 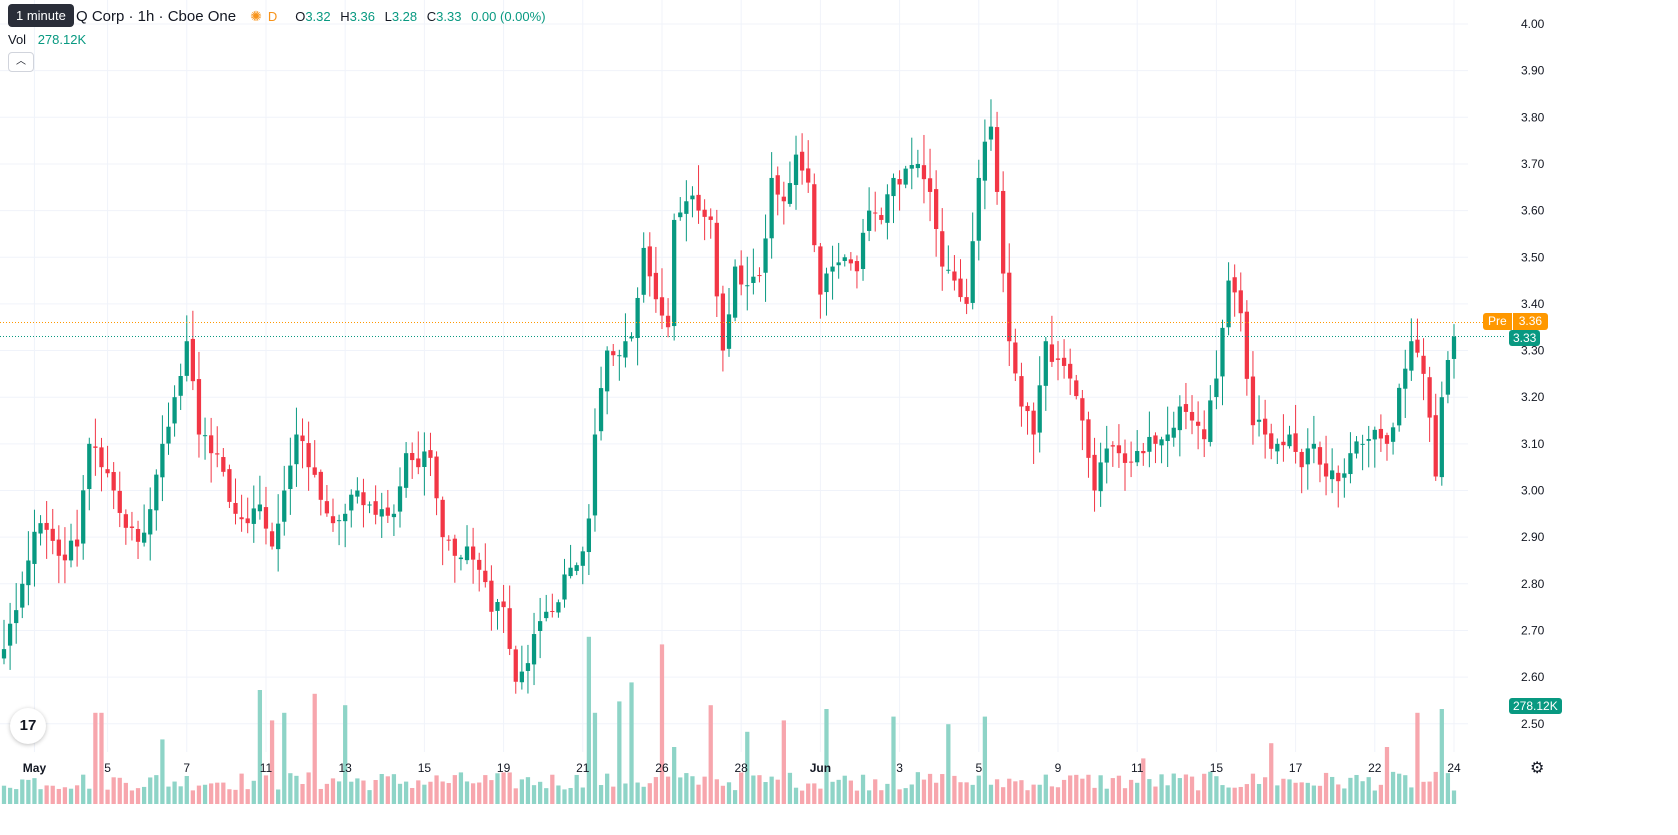 I want to click on x-tick-label: 11, so click(x=266, y=768).